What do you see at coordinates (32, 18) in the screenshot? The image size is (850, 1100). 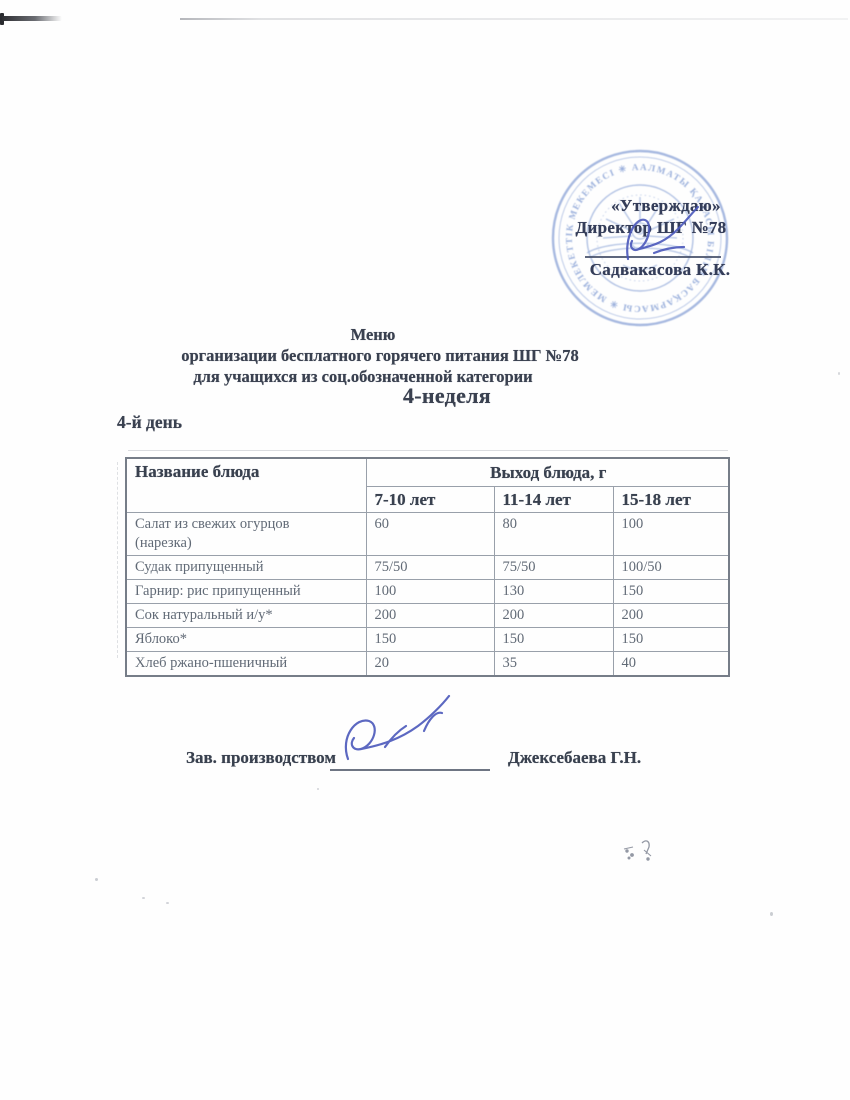 I see `scan-artifact-streak` at bounding box center [32, 18].